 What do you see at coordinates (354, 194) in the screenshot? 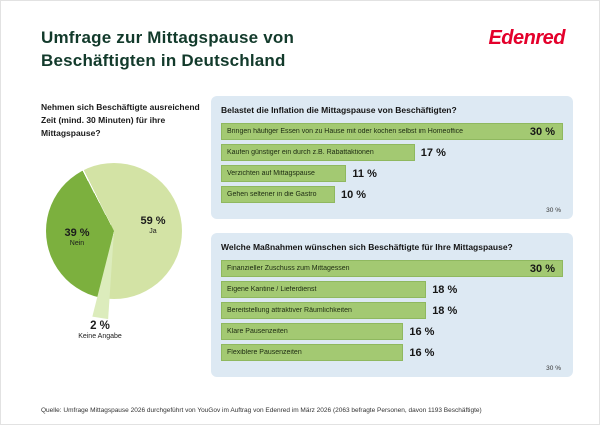
I see `bar-value: 10 %` at bounding box center [354, 194].